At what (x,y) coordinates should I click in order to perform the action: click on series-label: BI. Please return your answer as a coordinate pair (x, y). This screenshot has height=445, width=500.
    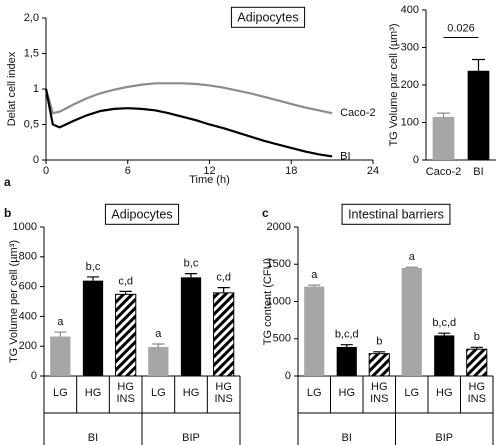
    Looking at the image, I should click on (345, 156).